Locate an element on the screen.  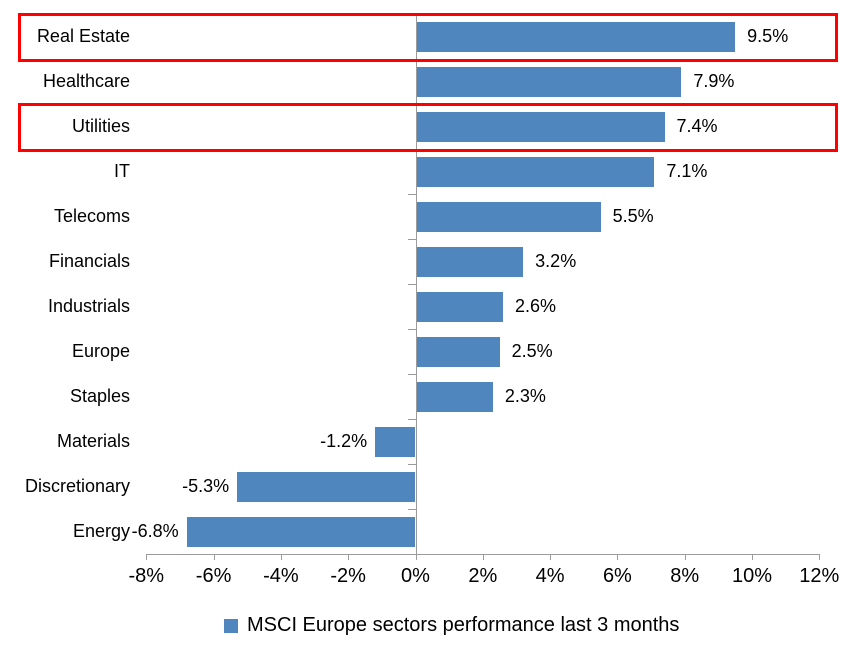
category-label: Materials is located at coordinates (93, 441).